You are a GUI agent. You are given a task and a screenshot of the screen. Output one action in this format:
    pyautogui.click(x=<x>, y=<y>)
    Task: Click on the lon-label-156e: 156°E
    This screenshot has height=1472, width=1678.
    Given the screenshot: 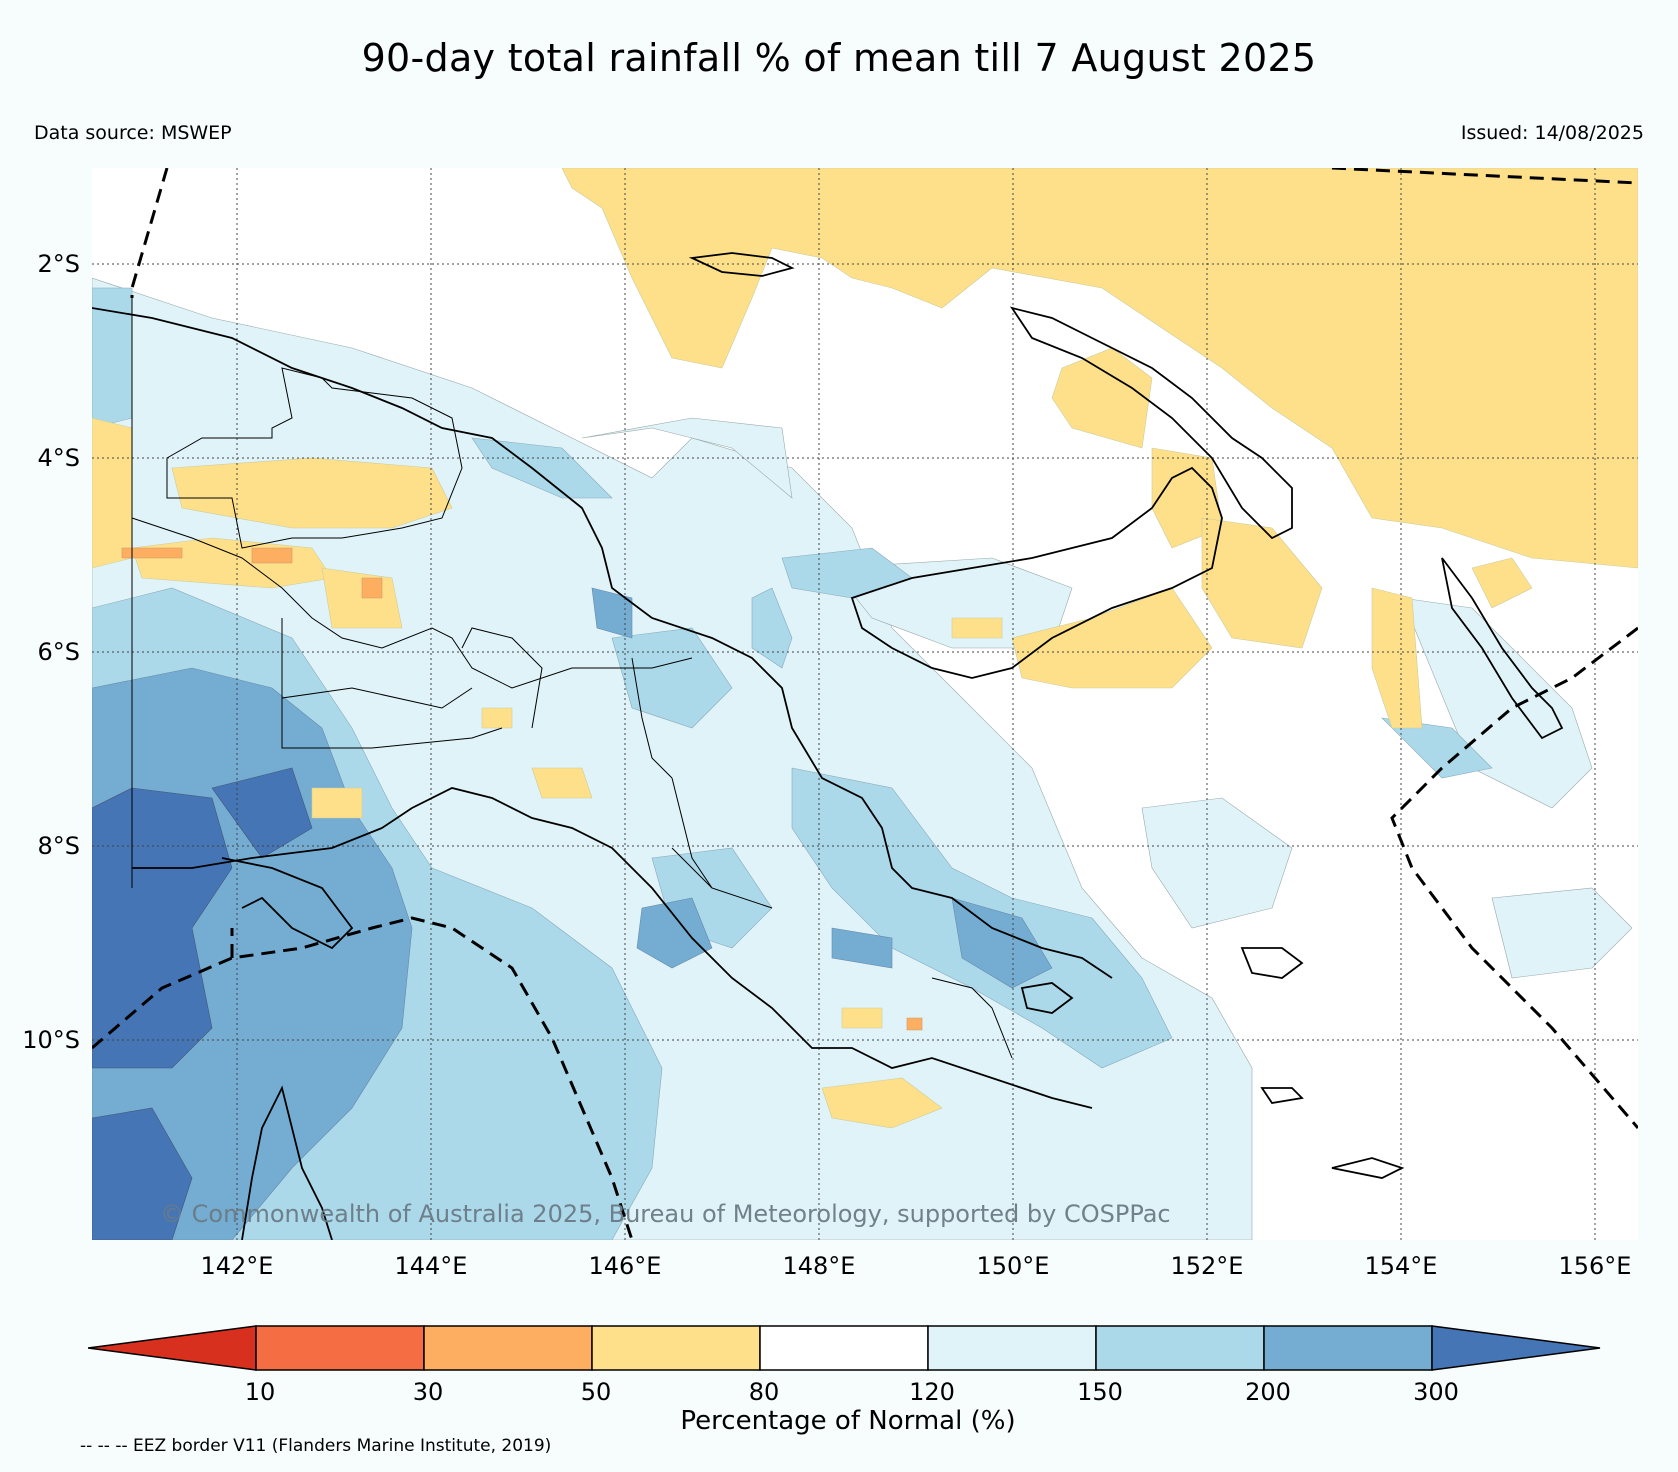 What is the action you would take?
    pyautogui.click(x=1595, y=1266)
    